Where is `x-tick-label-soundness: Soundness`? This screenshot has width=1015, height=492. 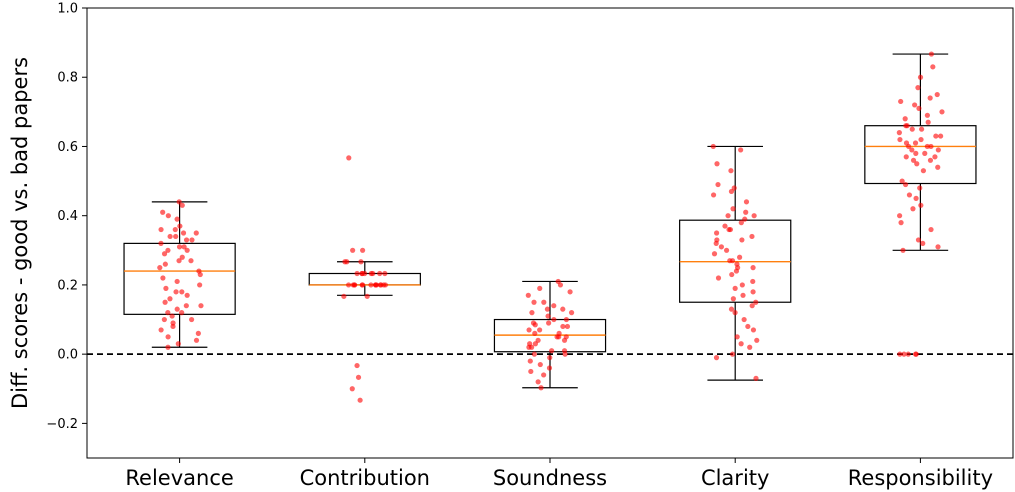 x-tick-label-soundness: Soundness is located at coordinates (550, 478).